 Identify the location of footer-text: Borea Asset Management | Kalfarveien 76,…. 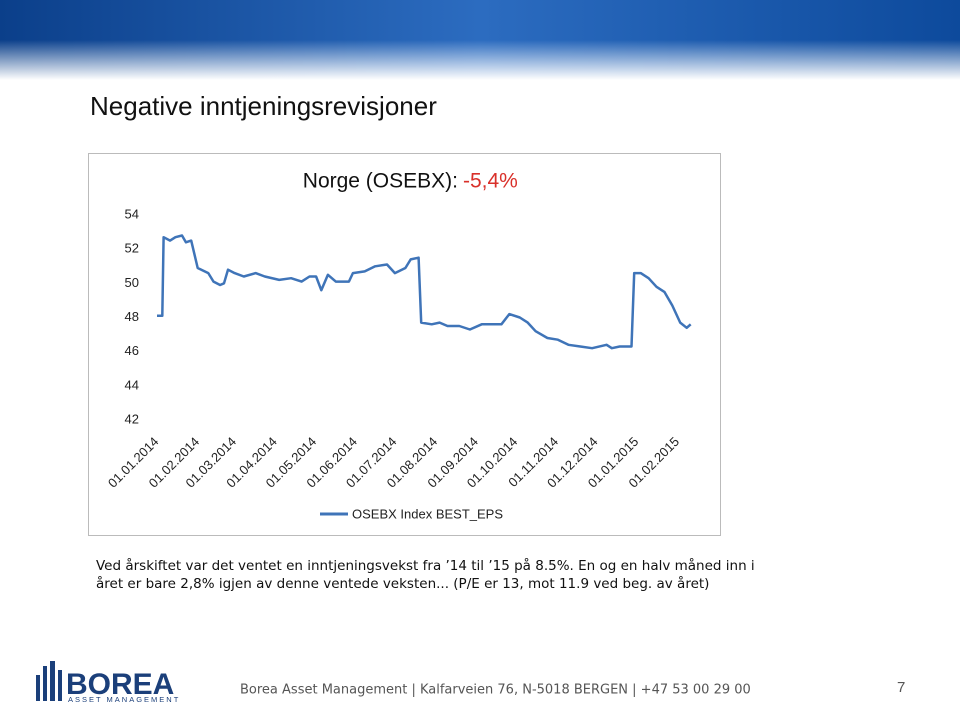
(495, 690).